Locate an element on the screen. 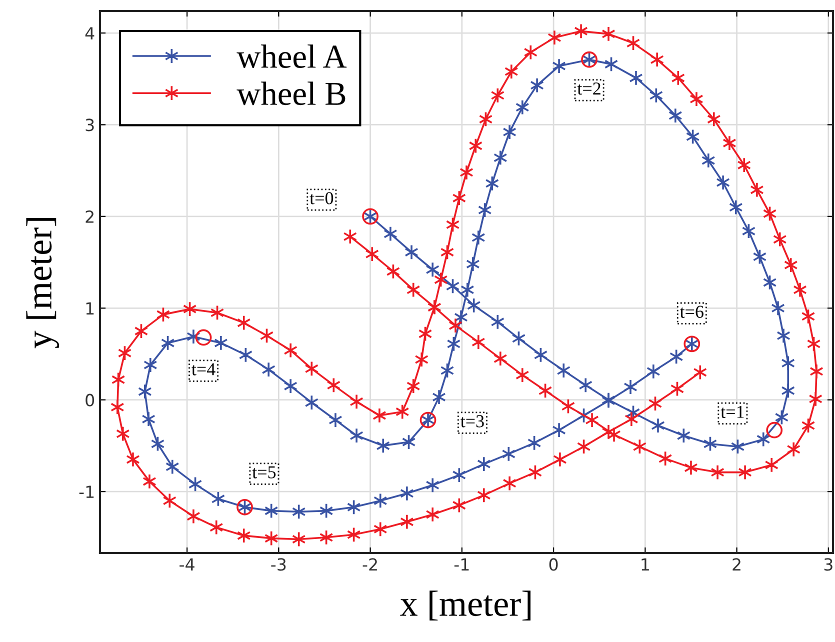  x-tick-label: -2 is located at coordinates (369, 564).